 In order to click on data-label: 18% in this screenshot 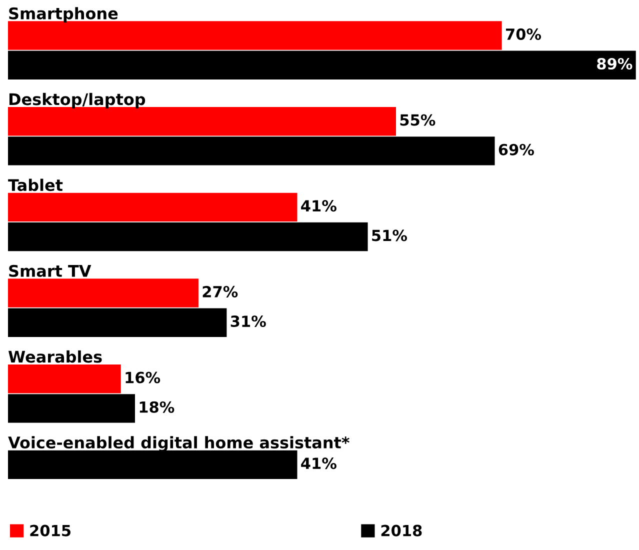, I will do `click(157, 407)`.